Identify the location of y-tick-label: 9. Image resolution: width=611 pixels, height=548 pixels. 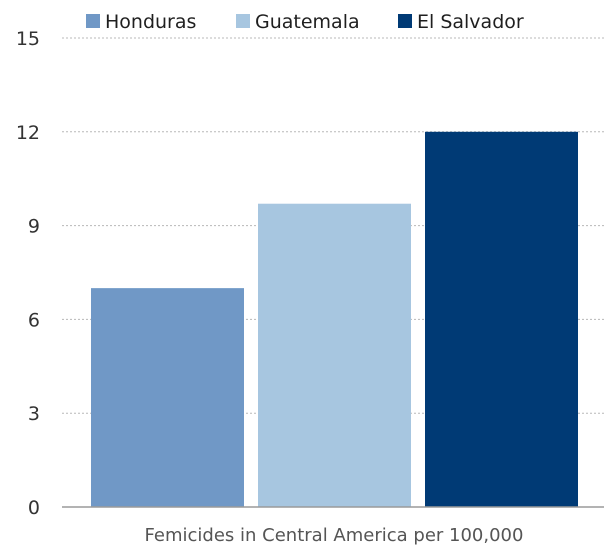
(34, 227).